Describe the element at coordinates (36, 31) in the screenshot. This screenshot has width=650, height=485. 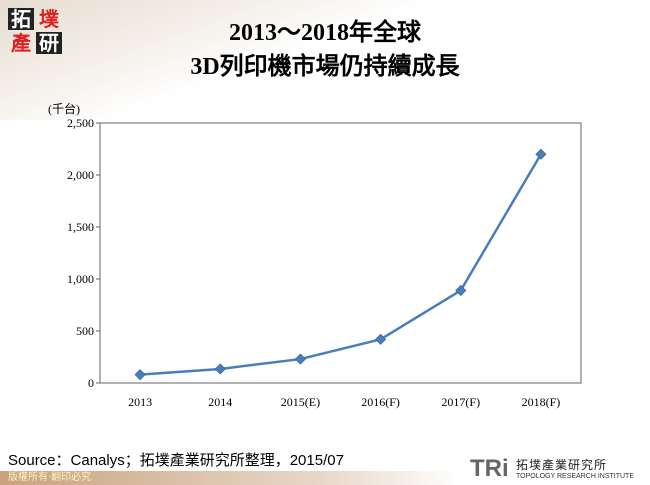
I see `tri-logo: 拓 墣 產 研` at that location.